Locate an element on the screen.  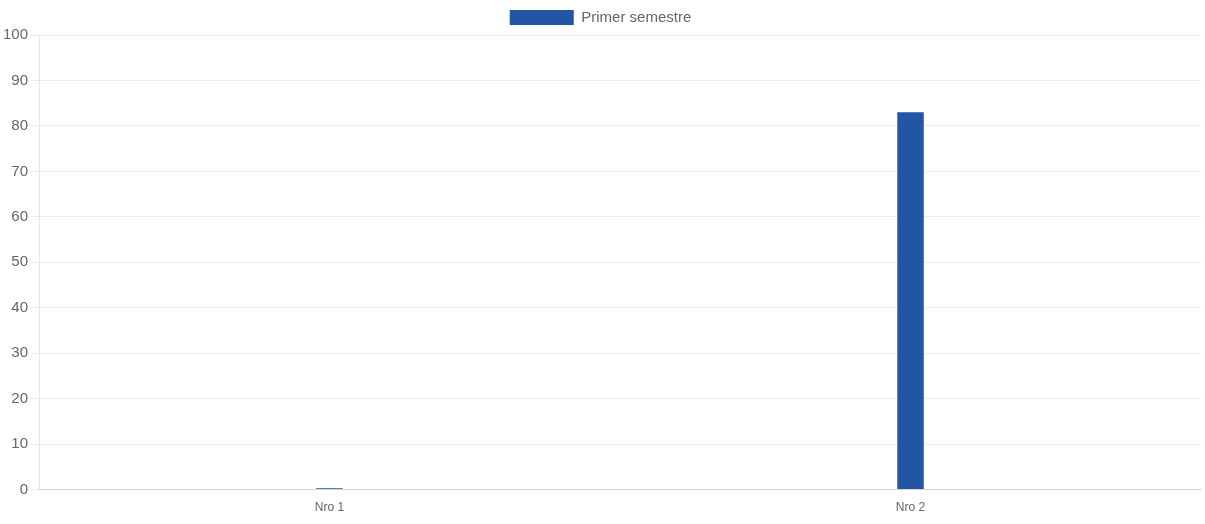
y-tick-label: 60 is located at coordinates (20, 215).